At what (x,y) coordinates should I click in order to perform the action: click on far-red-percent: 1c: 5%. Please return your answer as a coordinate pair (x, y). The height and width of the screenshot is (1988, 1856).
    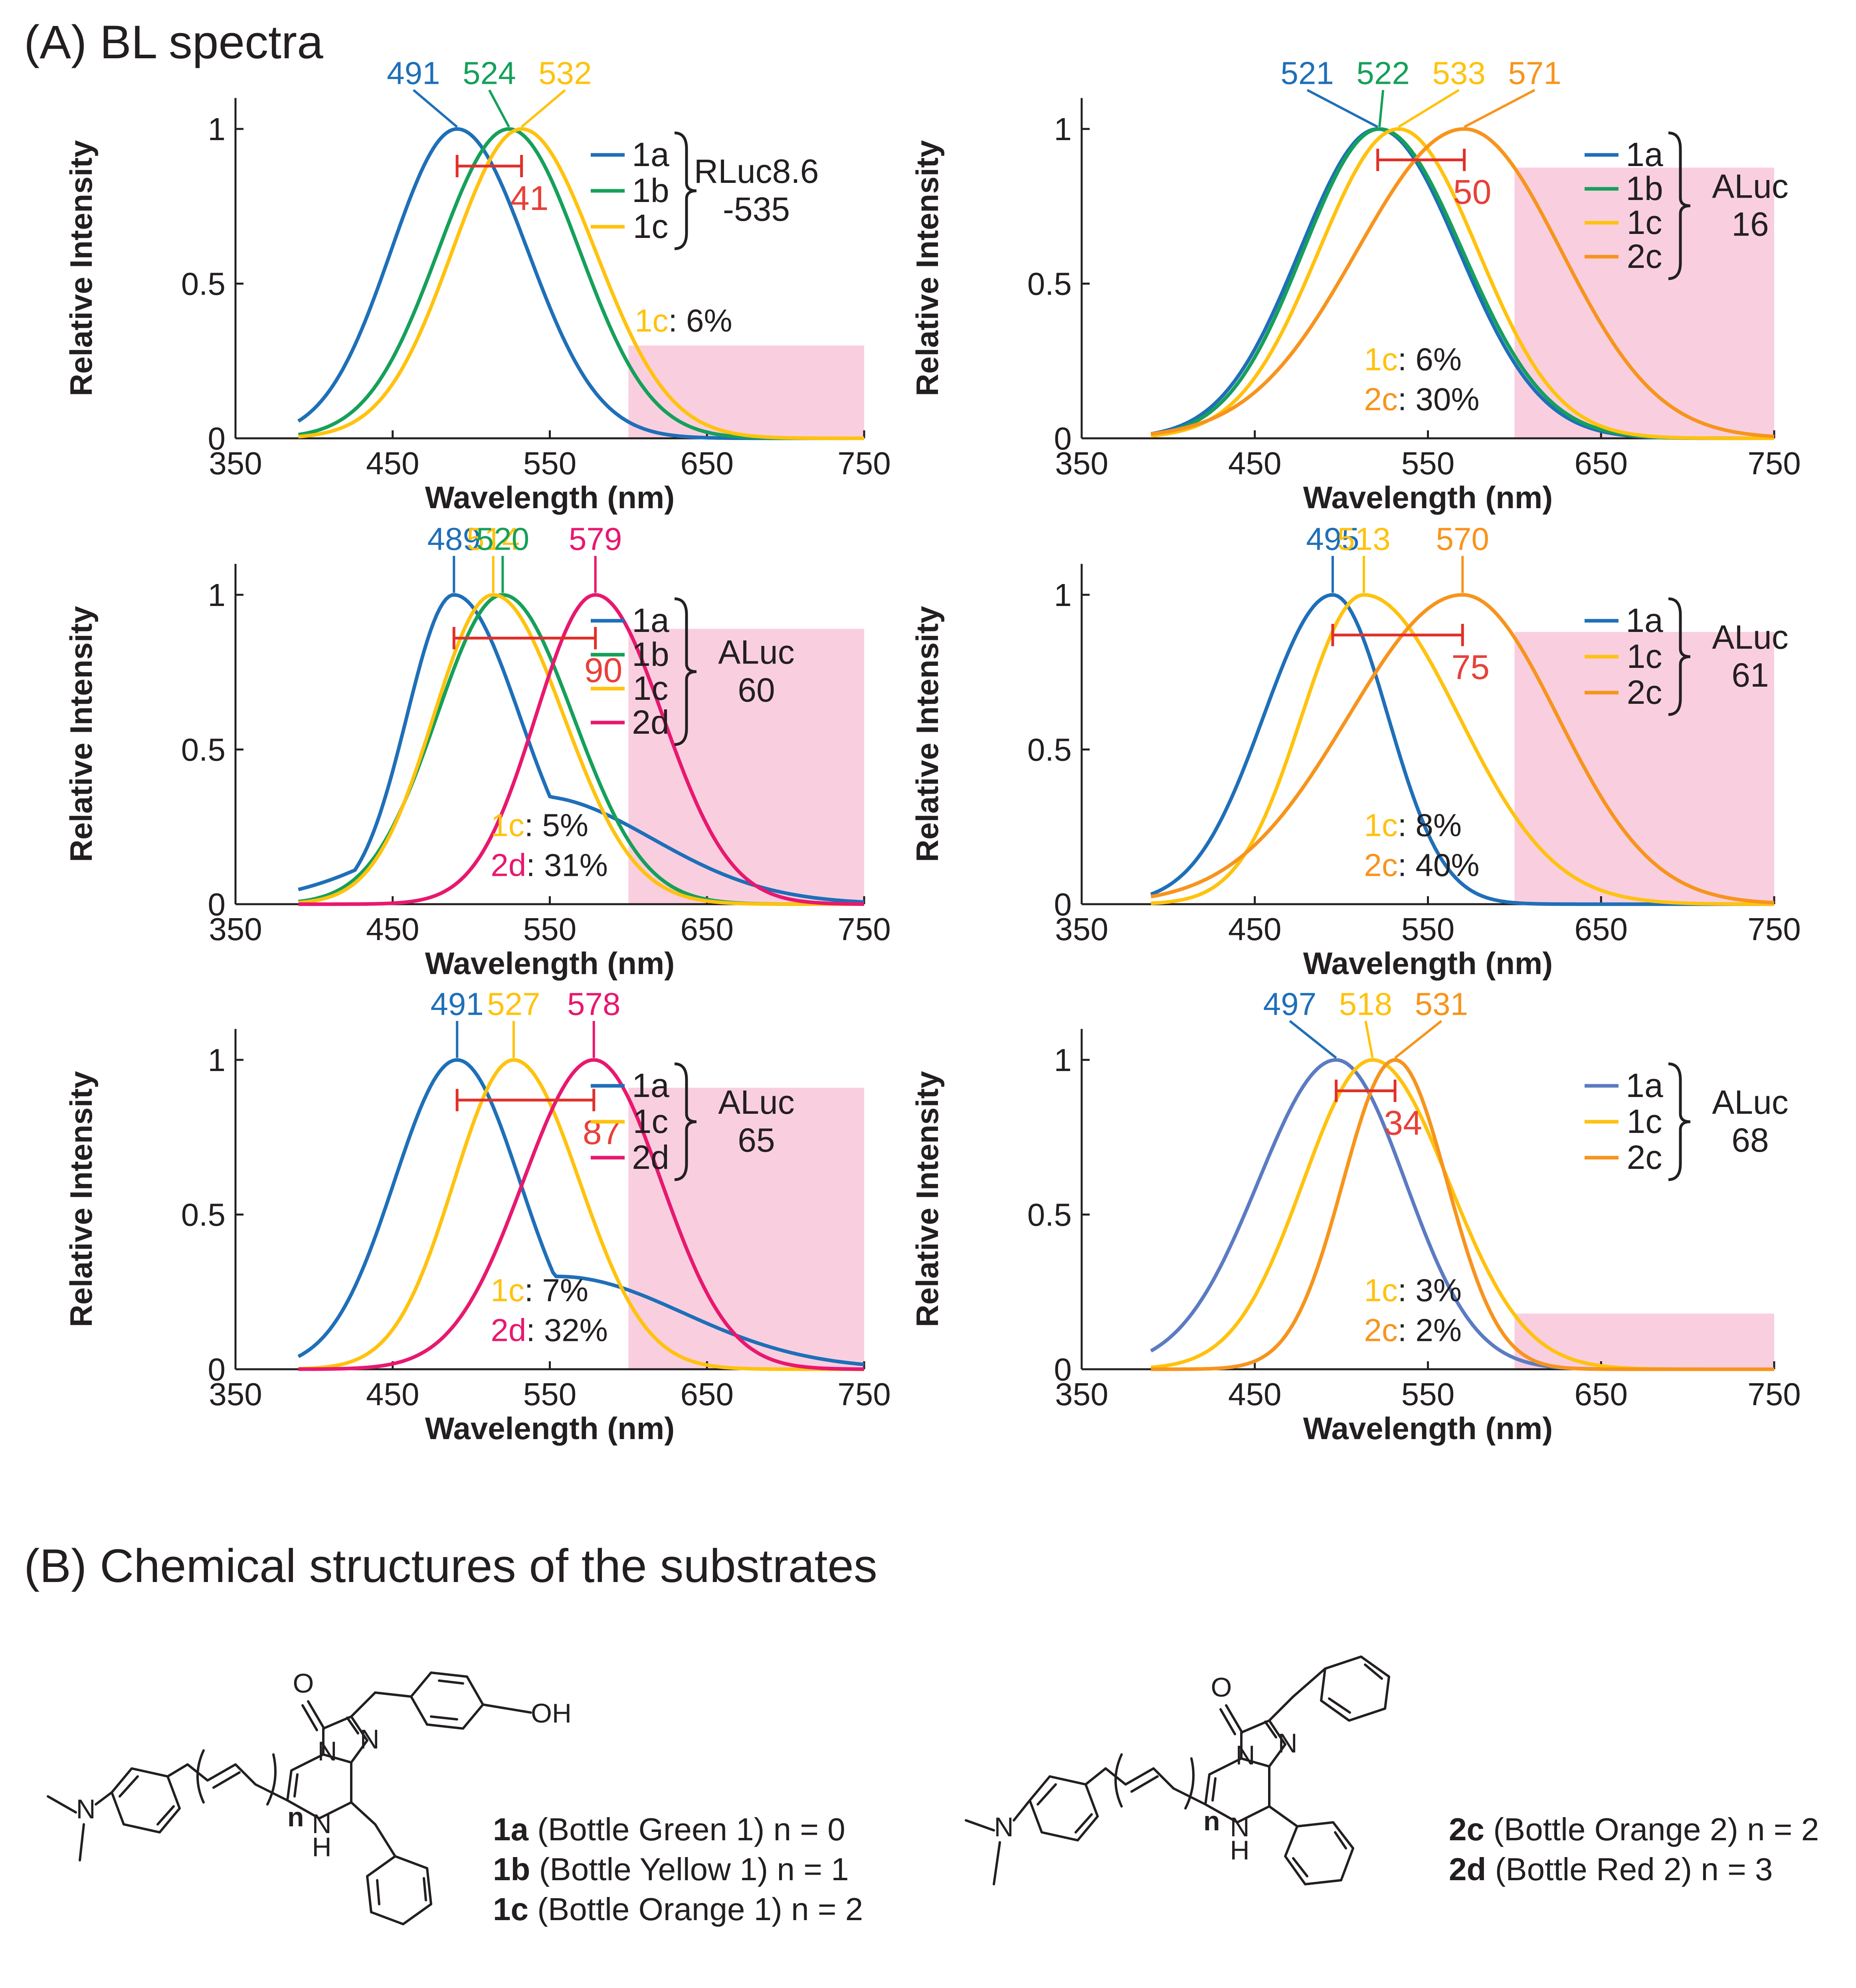
    Looking at the image, I should click on (539, 825).